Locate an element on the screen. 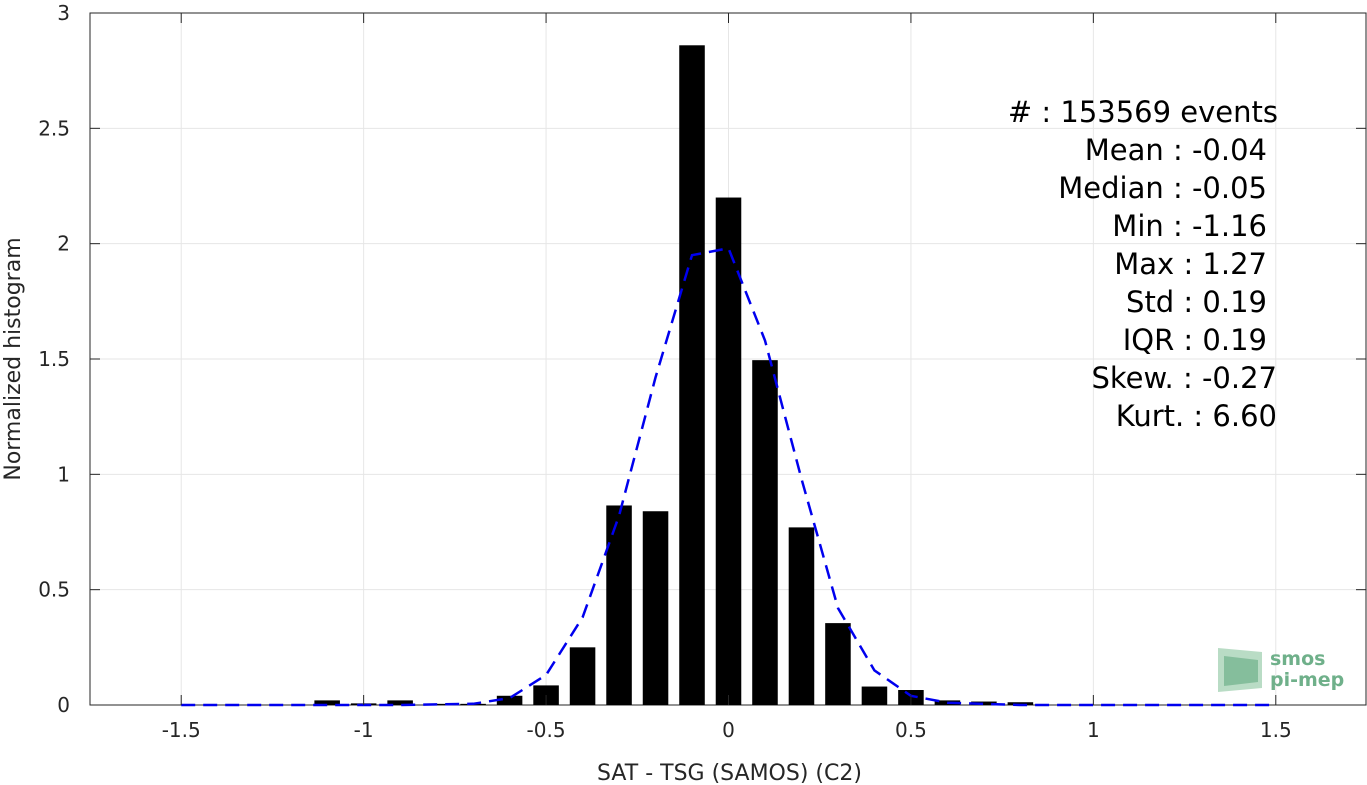 This screenshot has width=1367, height=785. x-tick-label: 0.5 is located at coordinates (911, 730).